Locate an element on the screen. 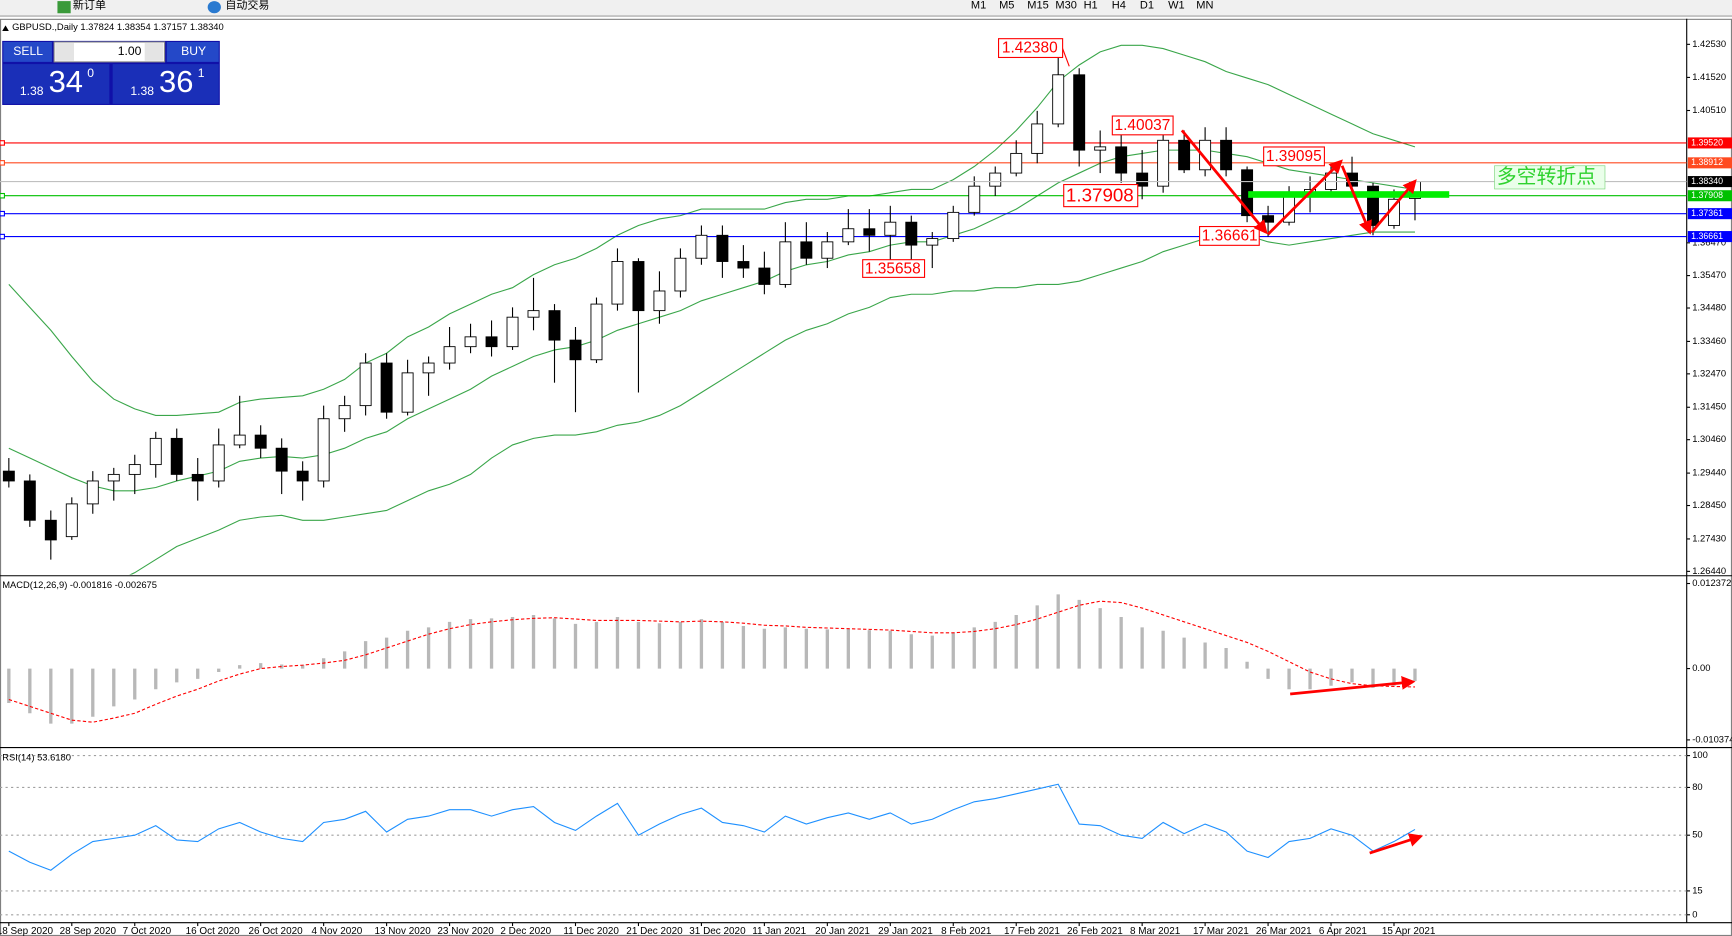  y-tick-label: 1.42530 is located at coordinates (1709, 43).